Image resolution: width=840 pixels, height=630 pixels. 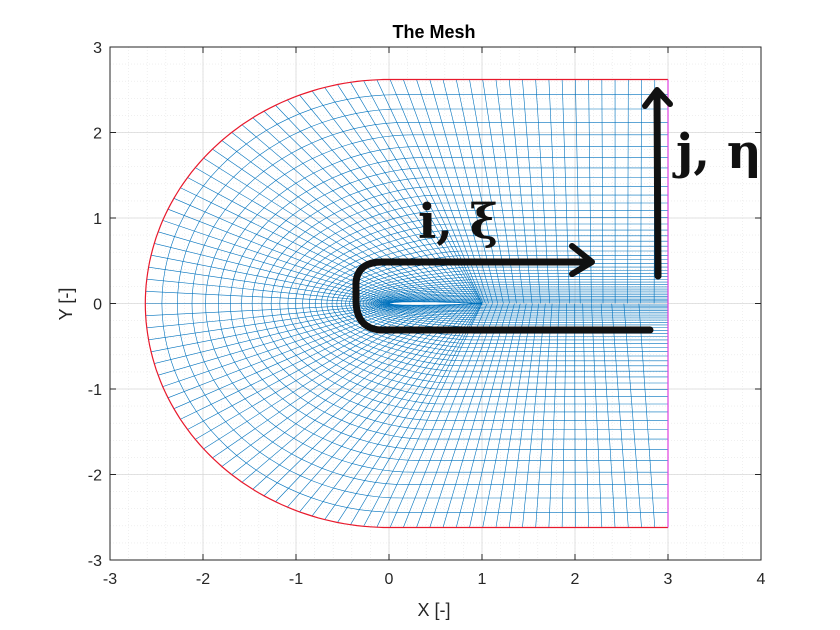 I want to click on j-eta-arrow-head, so click(x=657, y=98).